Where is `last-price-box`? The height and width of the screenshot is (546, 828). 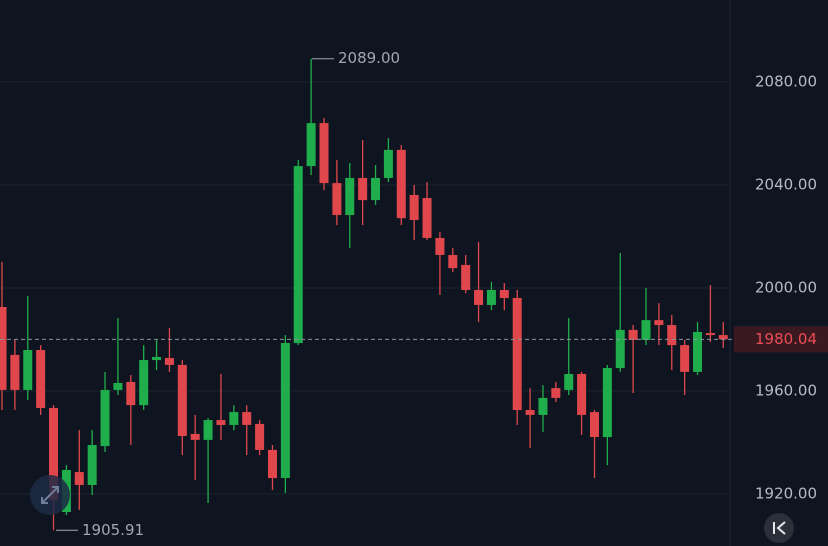
last-price-box is located at coordinates (781, 339).